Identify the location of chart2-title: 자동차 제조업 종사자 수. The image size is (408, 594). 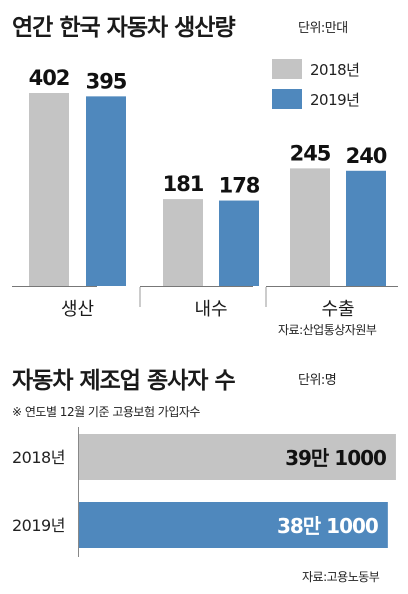
(124, 381).